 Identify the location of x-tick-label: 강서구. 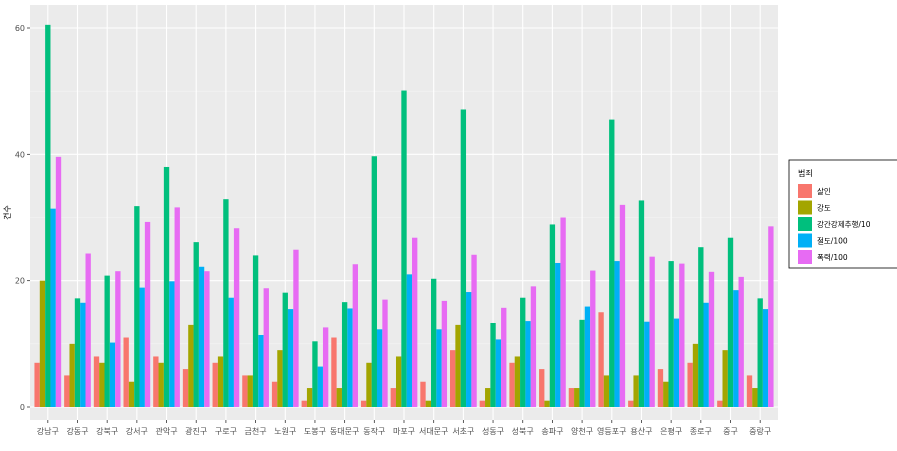
(137, 431).